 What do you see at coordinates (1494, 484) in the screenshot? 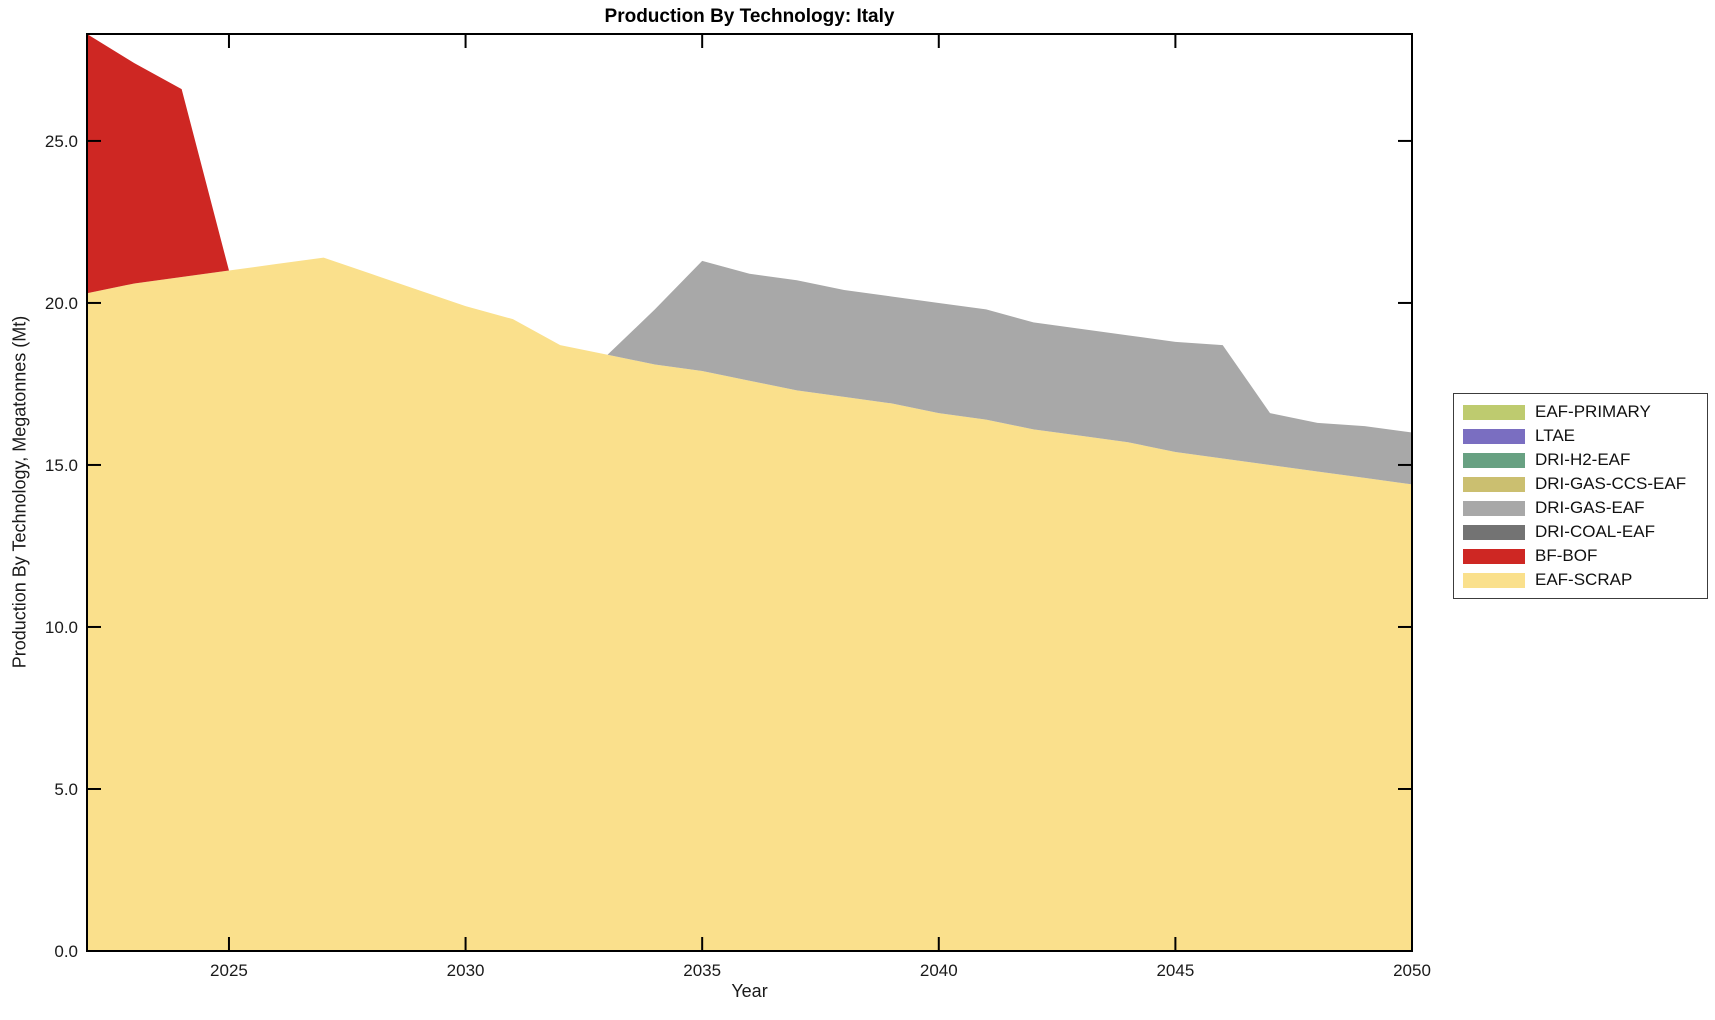
I see `legend-swatch-dri-gas-ccs-eaf` at bounding box center [1494, 484].